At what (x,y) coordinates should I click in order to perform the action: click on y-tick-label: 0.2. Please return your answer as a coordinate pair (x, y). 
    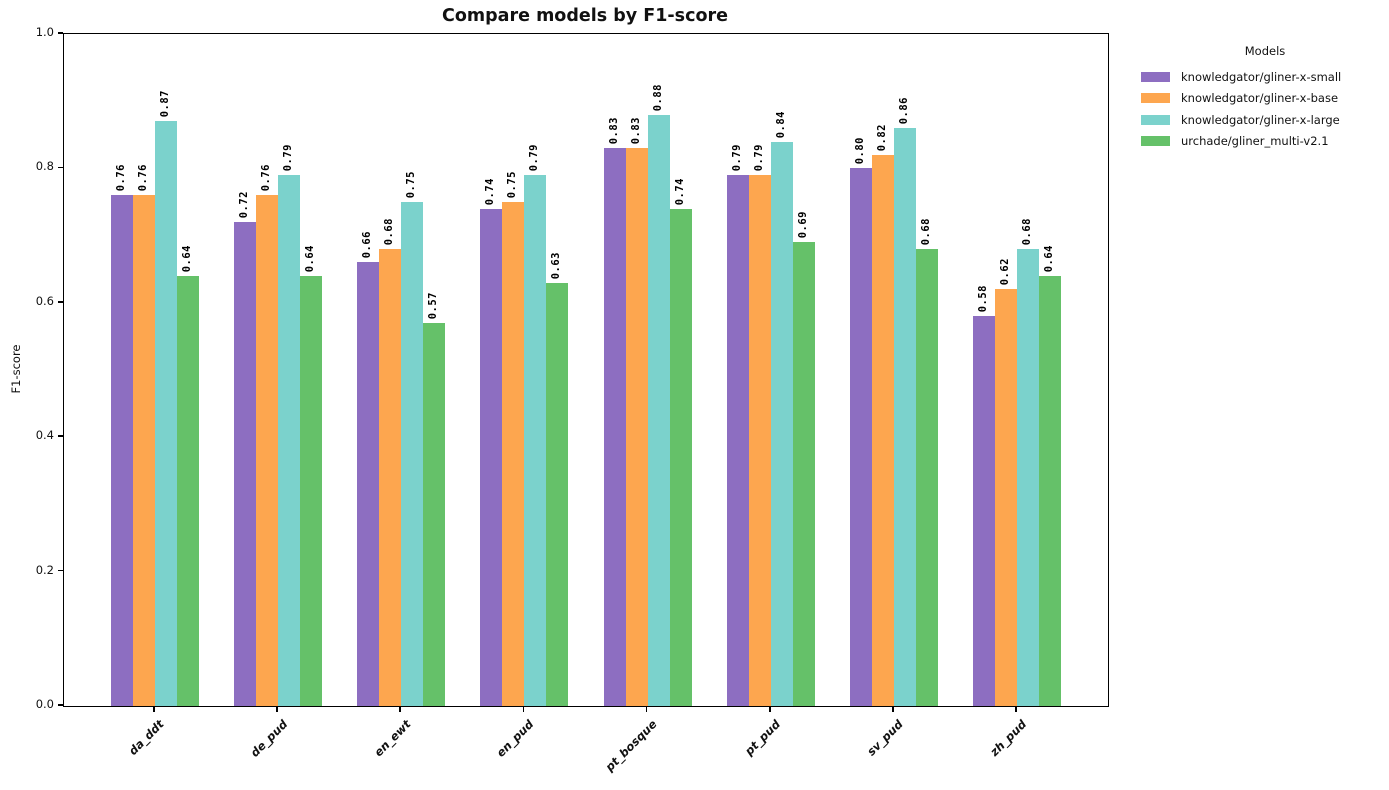
    Looking at the image, I should click on (44, 569).